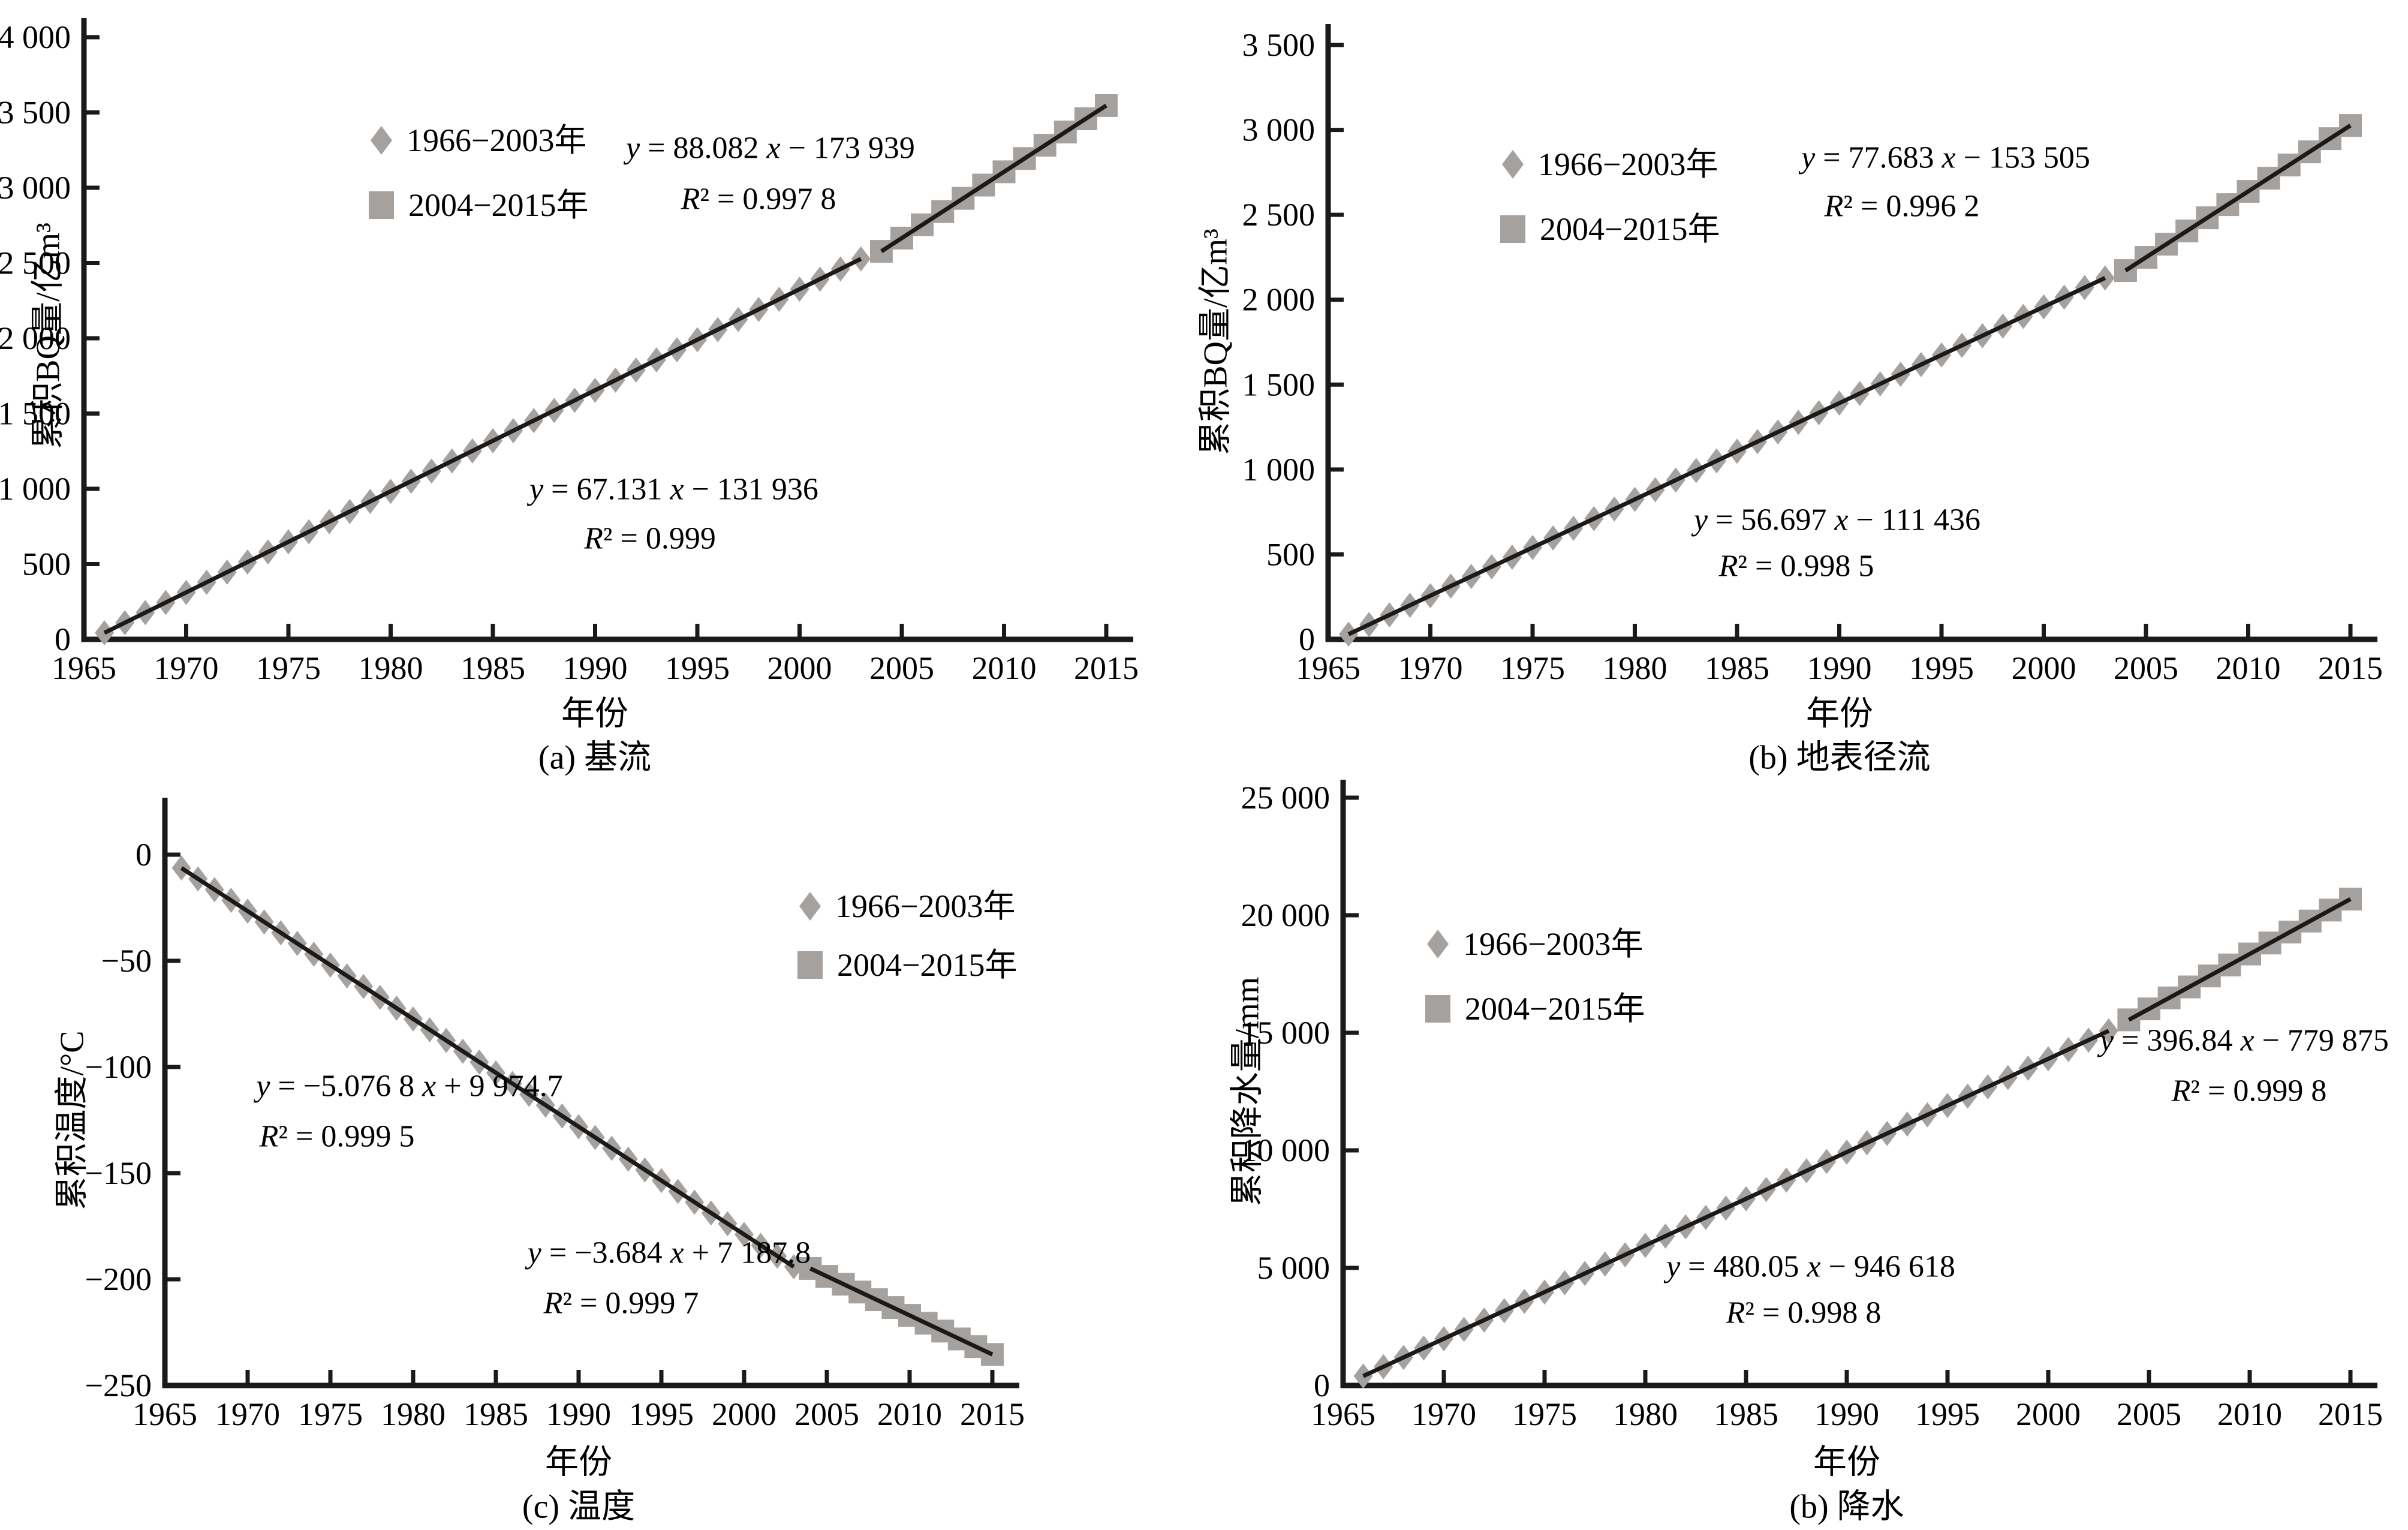 The width and height of the screenshot is (2408, 1530). I want to click on panel-b-fit-r2-upper: R² = 0.996 2, so click(1902, 206).